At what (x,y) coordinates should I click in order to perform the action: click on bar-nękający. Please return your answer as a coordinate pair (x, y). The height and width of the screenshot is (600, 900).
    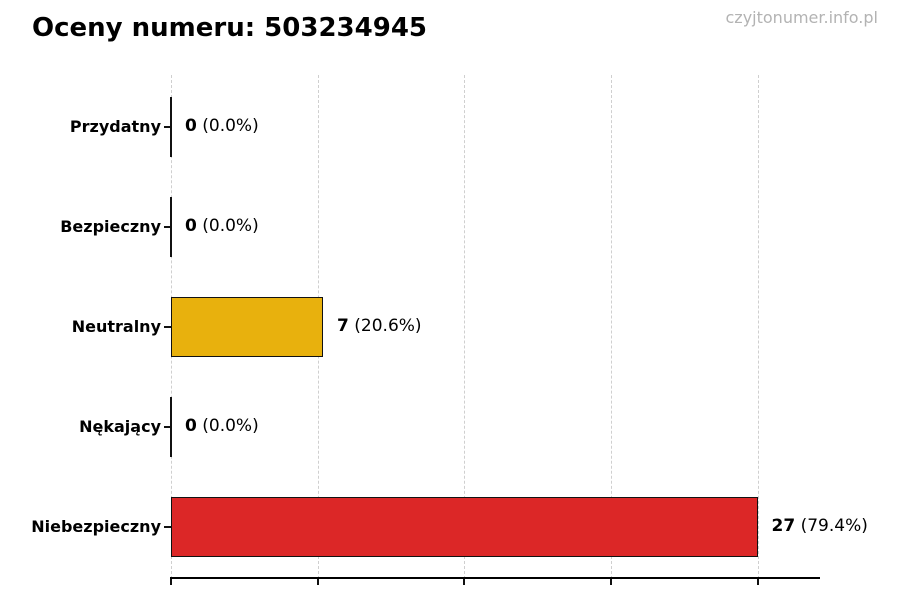
    Looking at the image, I should click on (171, 427).